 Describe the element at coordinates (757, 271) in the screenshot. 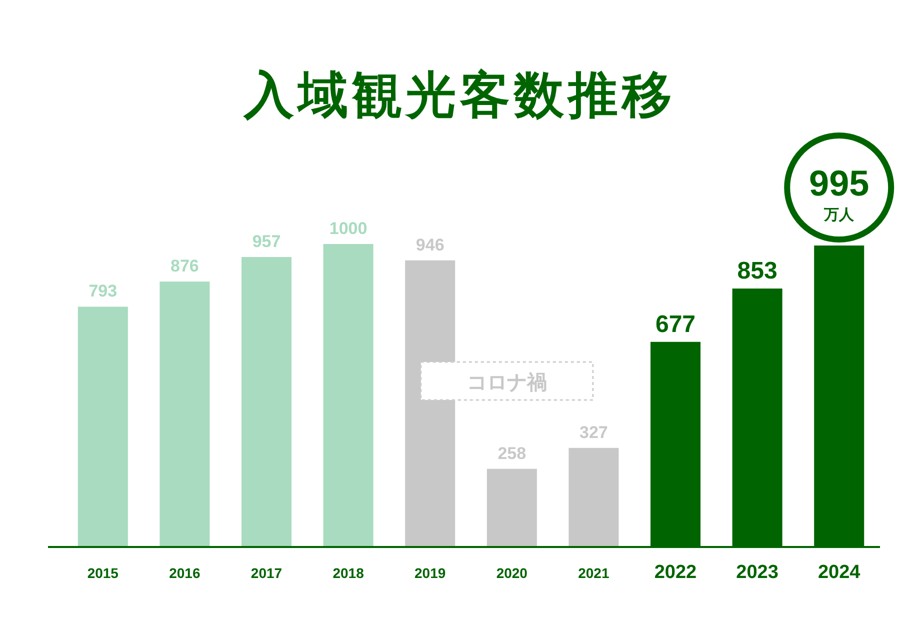

I see `data-label: 853` at that location.